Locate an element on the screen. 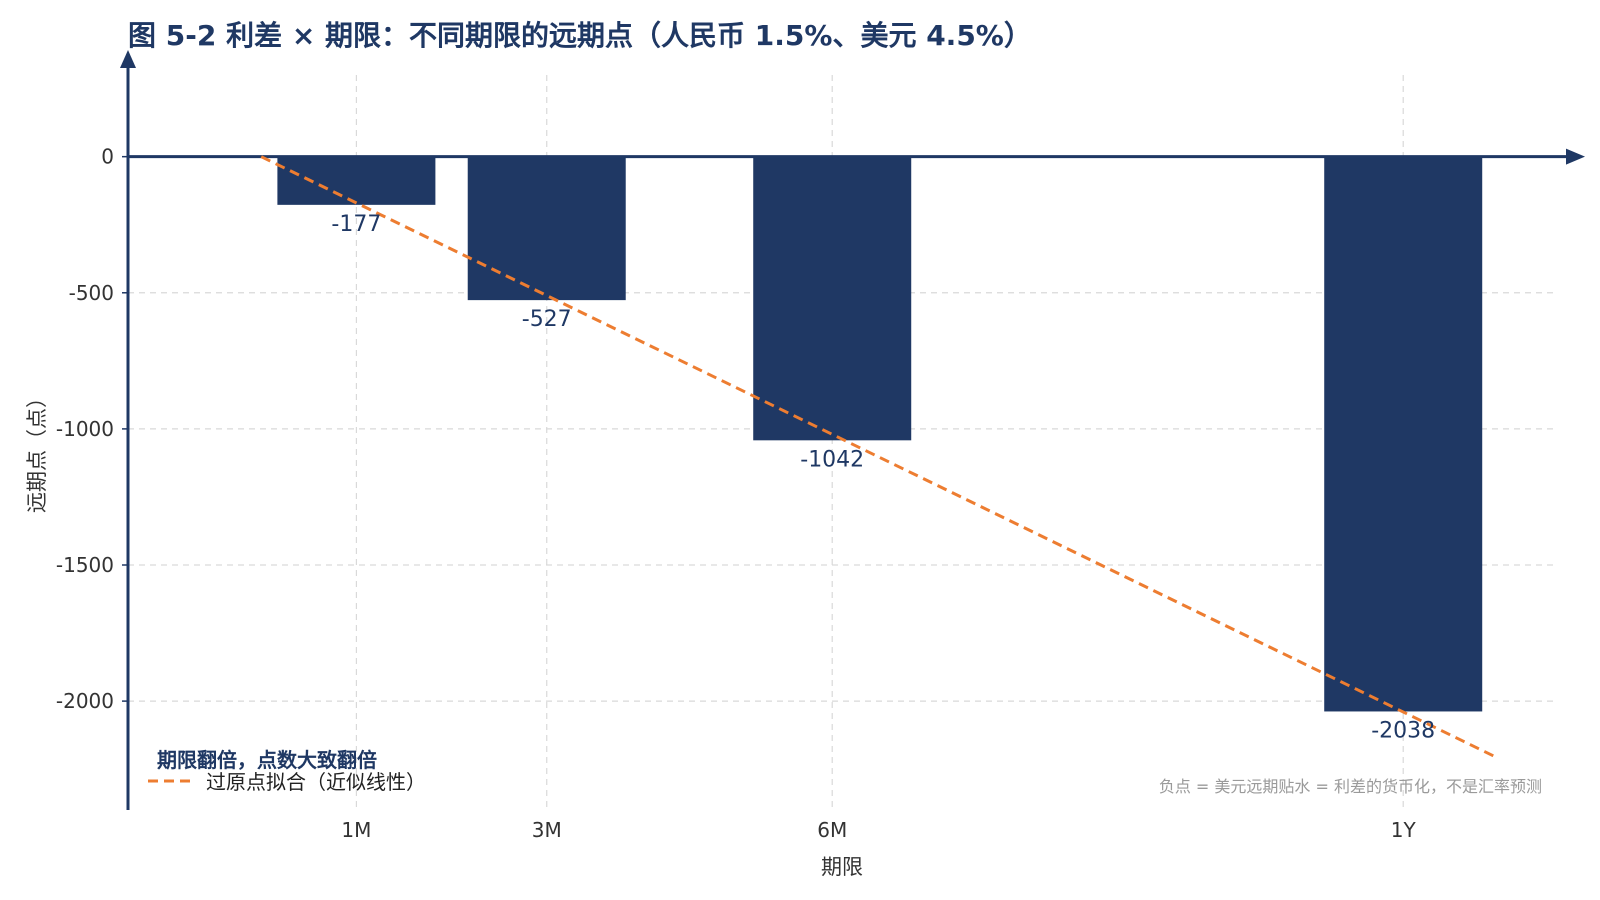 This screenshot has width=1600, height=900. x-axis-label: 期限 is located at coordinates (842, 867).